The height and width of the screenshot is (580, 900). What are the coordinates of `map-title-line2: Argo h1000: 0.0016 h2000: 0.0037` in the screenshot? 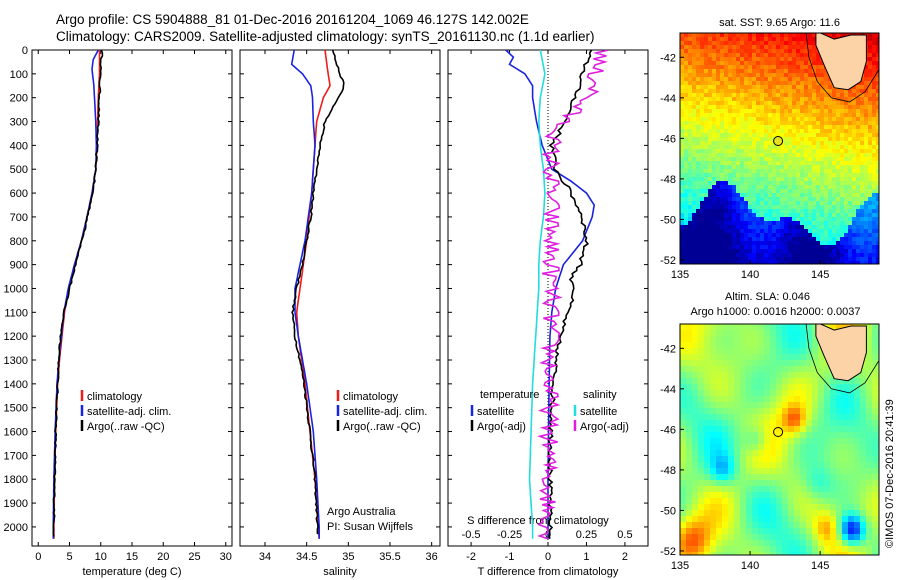 It's located at (775, 312).